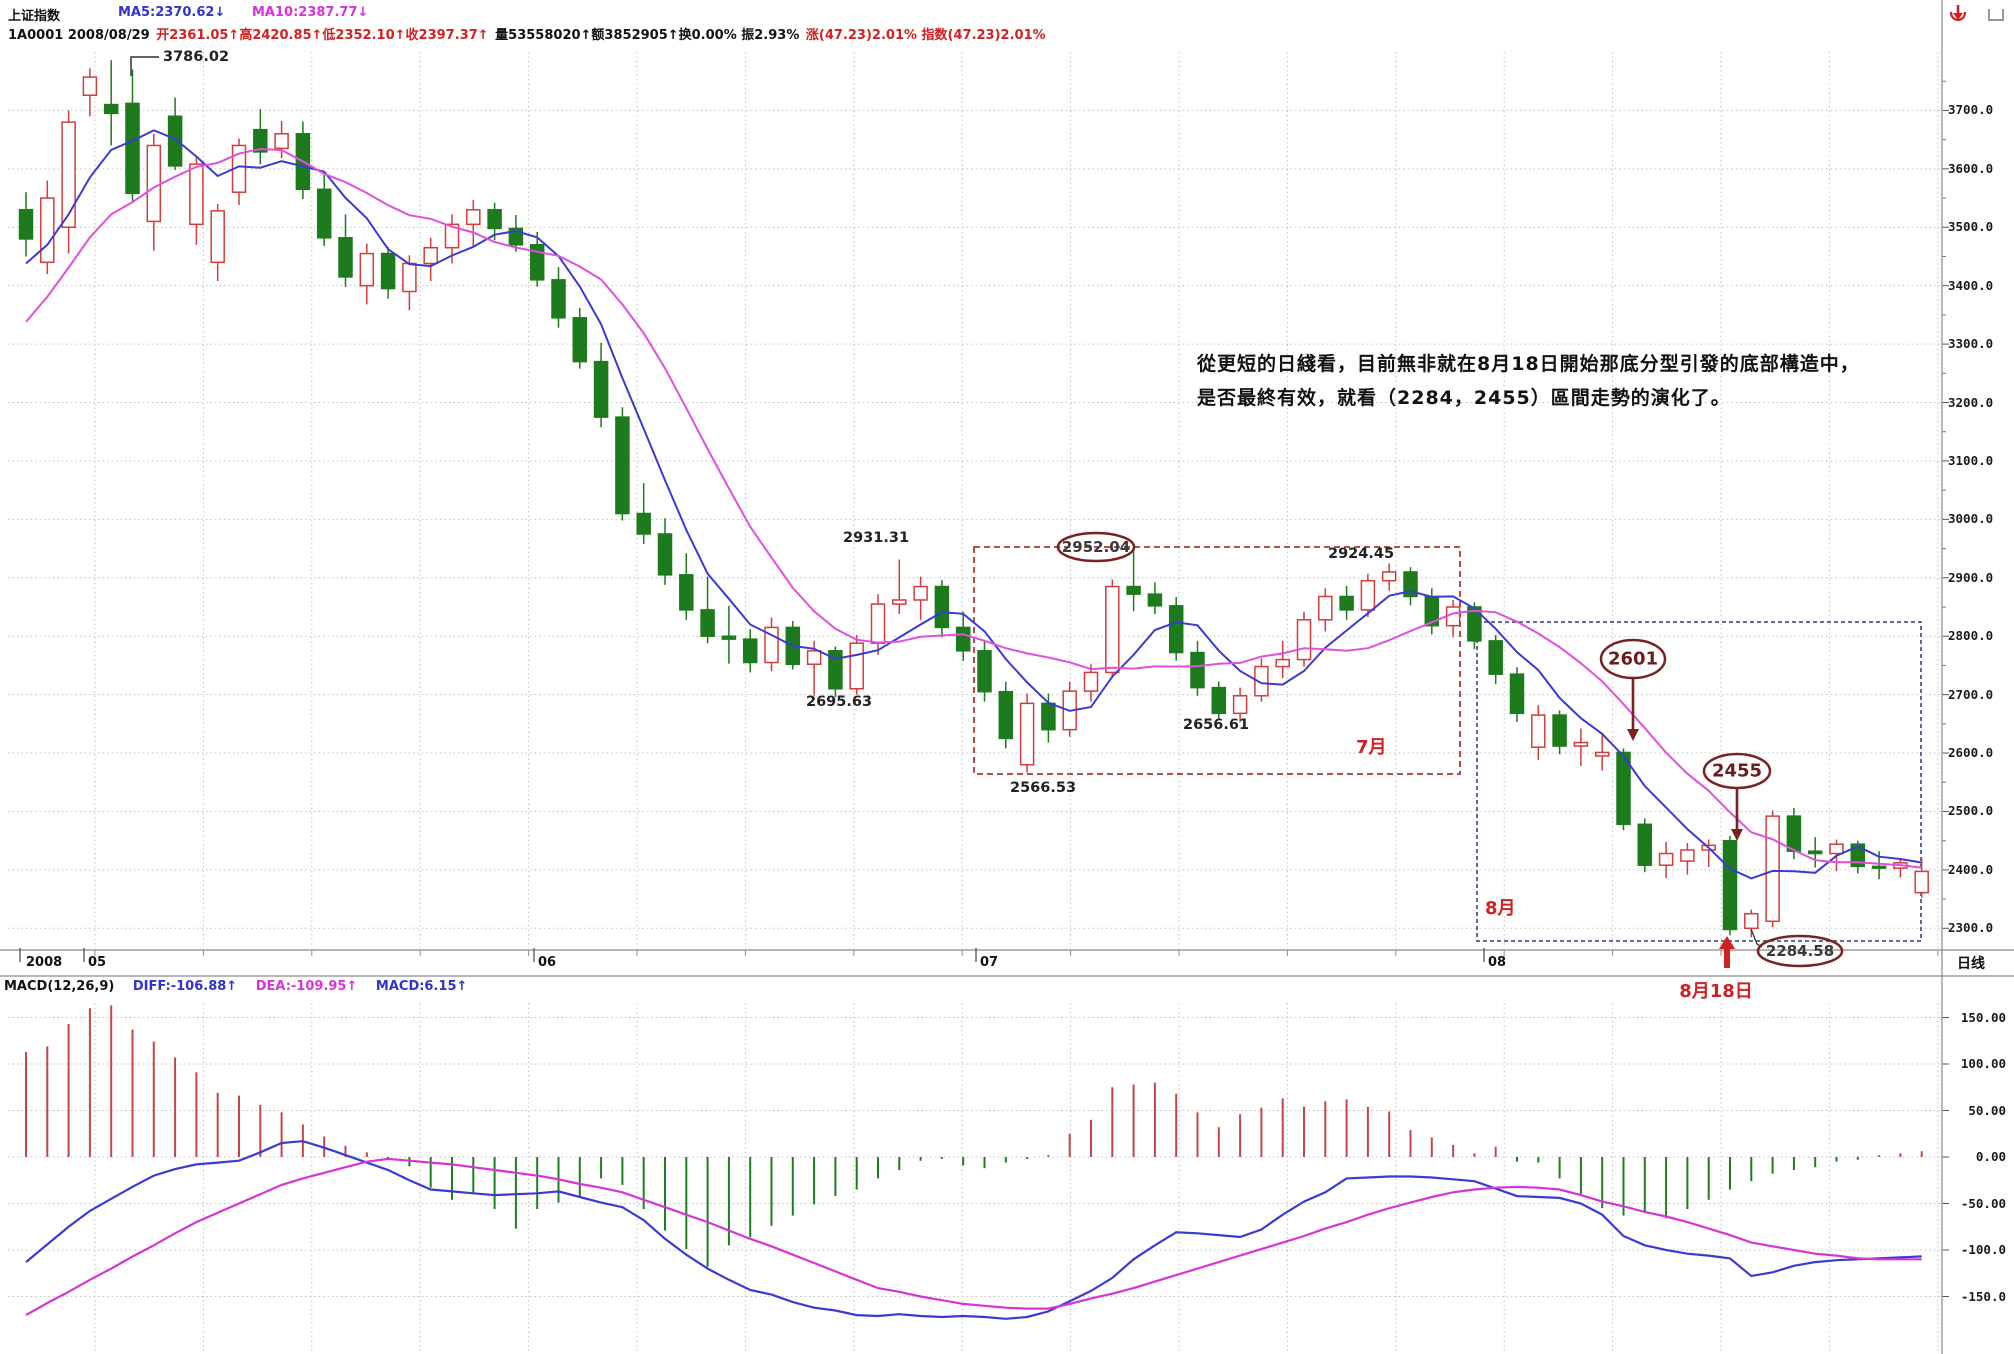  I want to click on ma10-value: MA10:2387.77↓, so click(310, 12).